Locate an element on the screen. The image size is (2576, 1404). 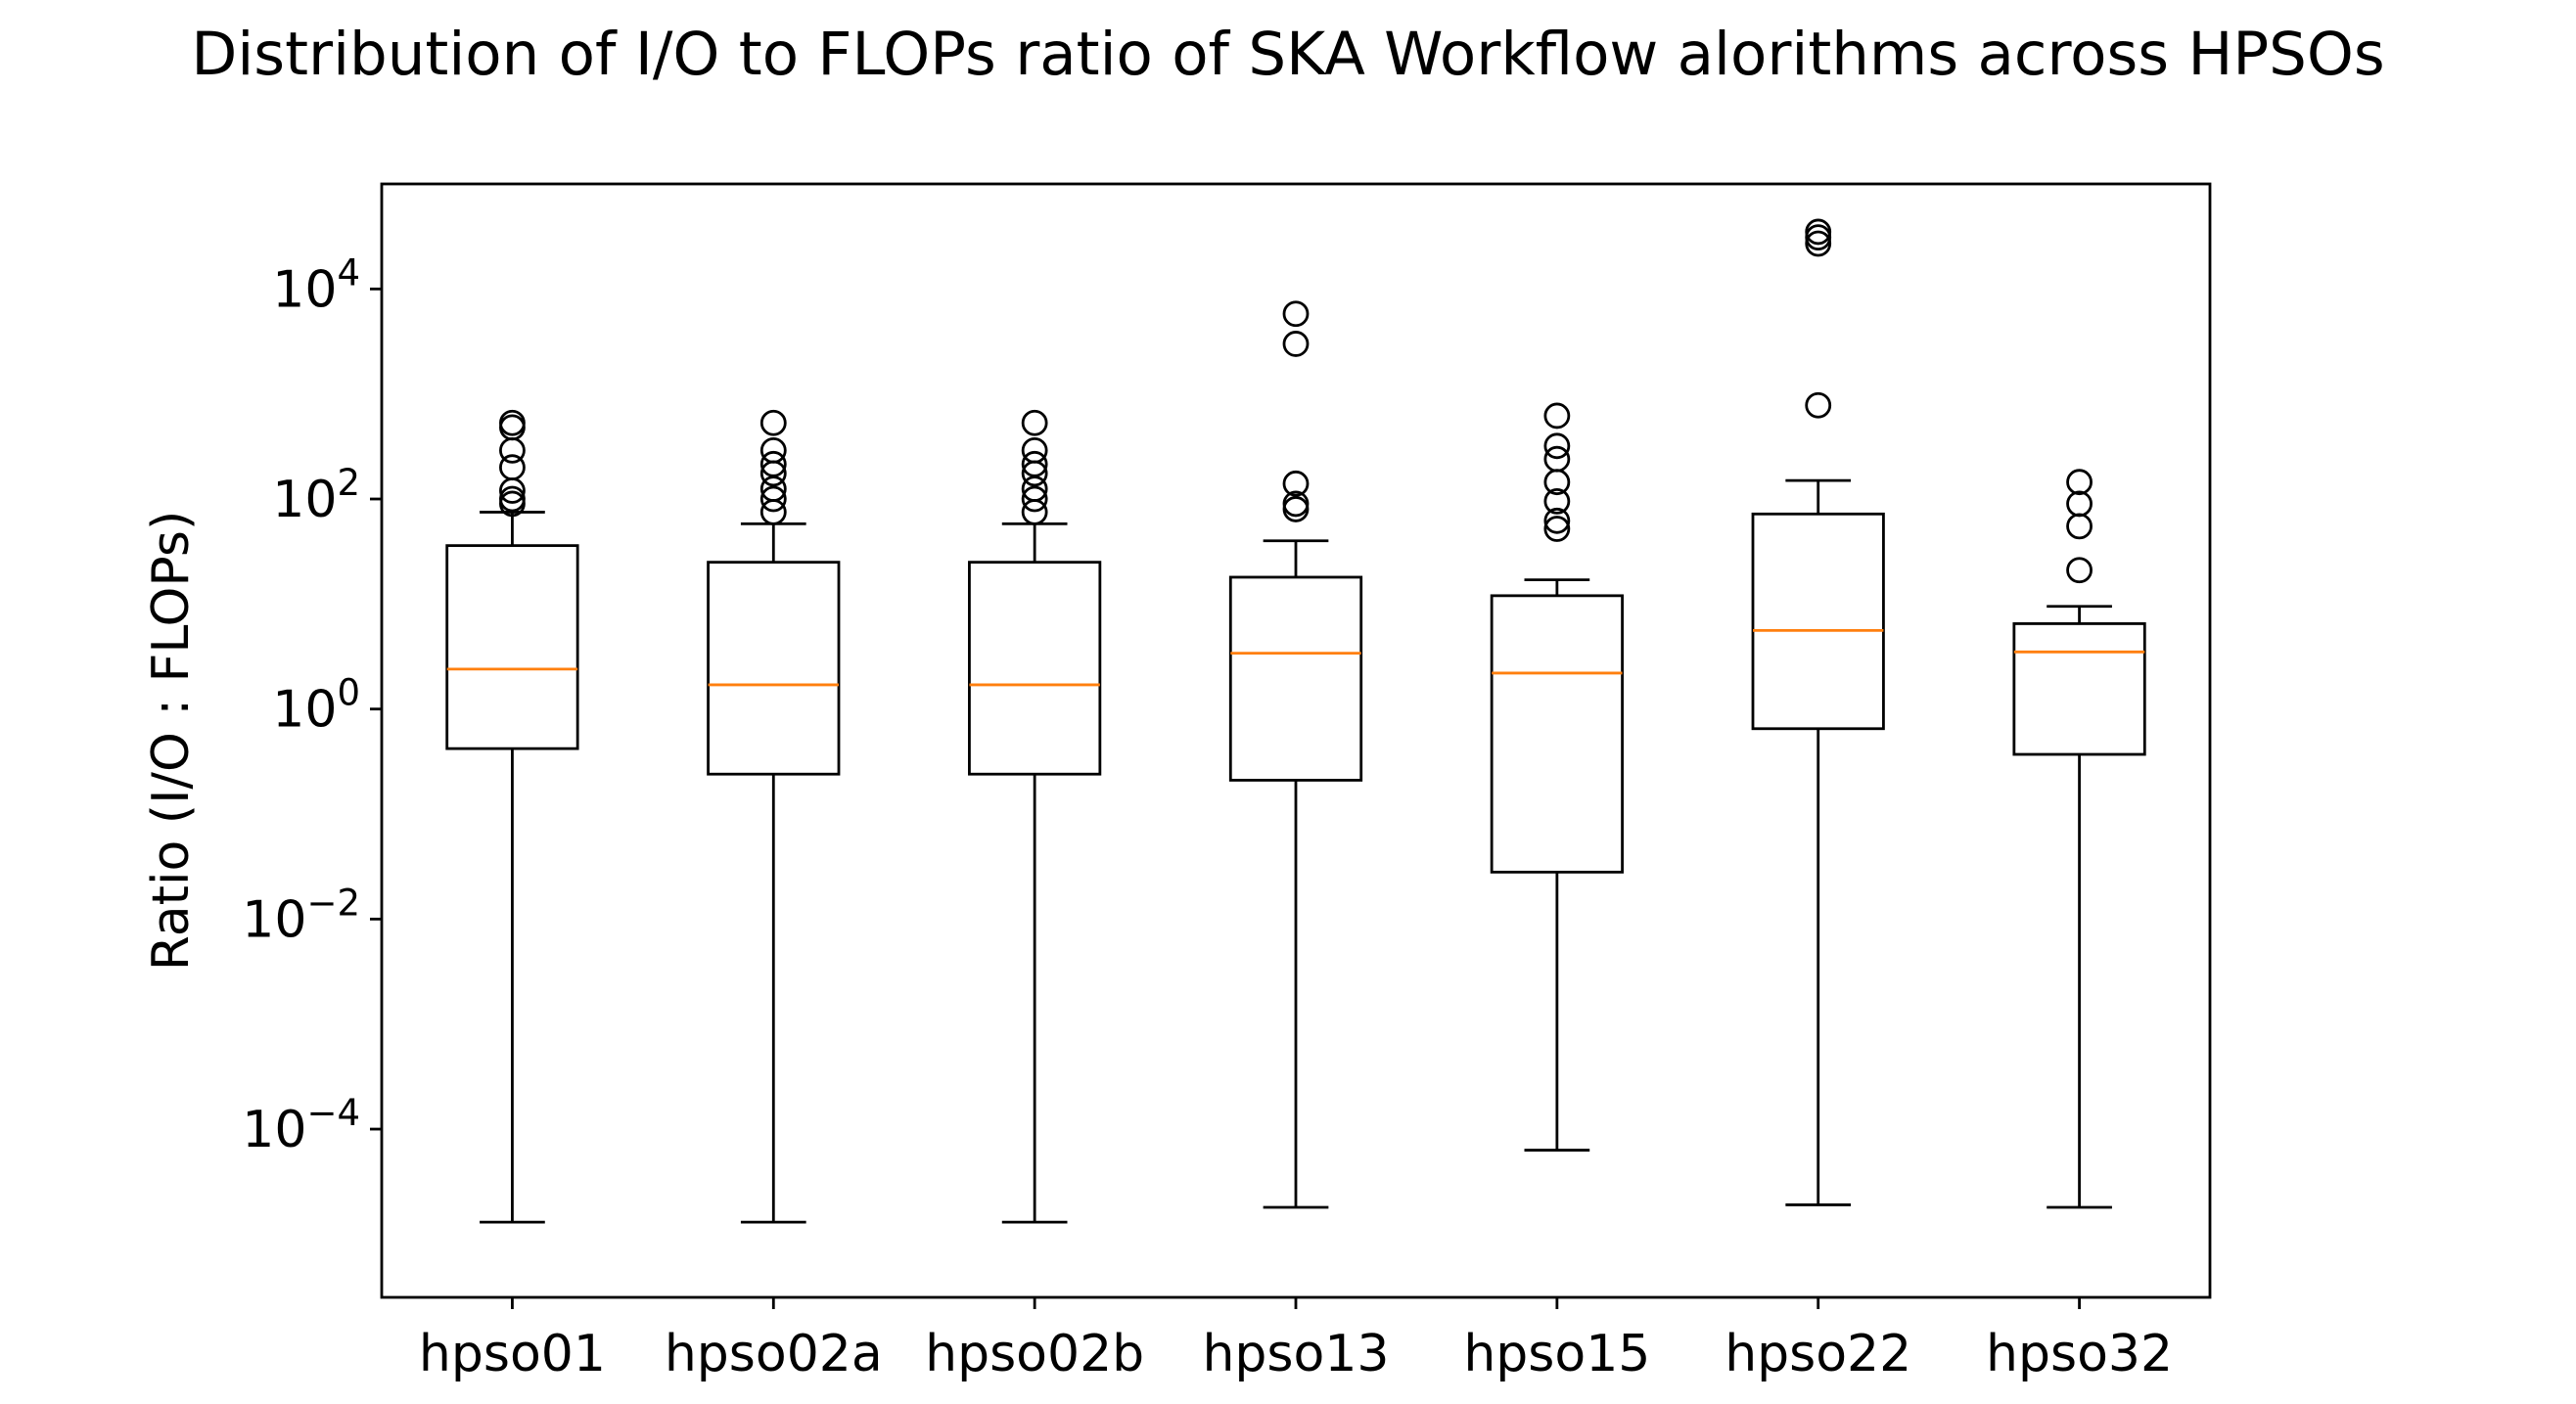
box-hpso02b is located at coordinates (1035, 817).